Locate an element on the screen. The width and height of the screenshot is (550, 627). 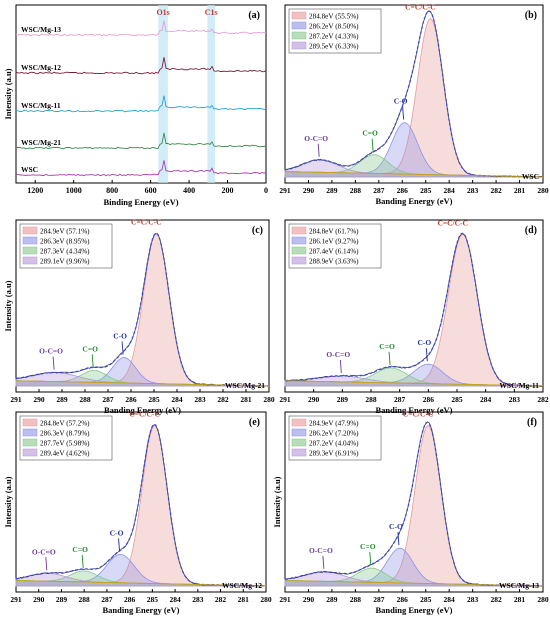
legend-entry: 284.8eV (57.2%) is located at coordinates (65, 424).